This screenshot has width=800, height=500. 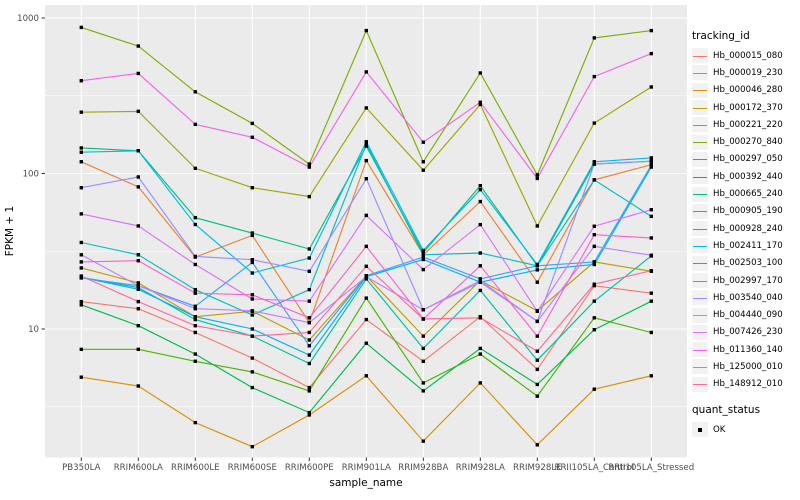 I want to click on legend-title-quant-status: quant_status, so click(x=726, y=409).